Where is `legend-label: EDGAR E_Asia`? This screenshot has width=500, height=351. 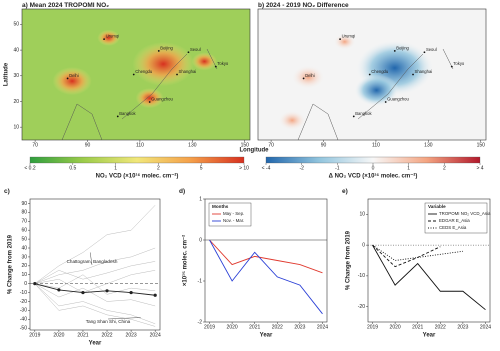
legend-label: EDGAR E_Asia is located at coordinates (454, 220).